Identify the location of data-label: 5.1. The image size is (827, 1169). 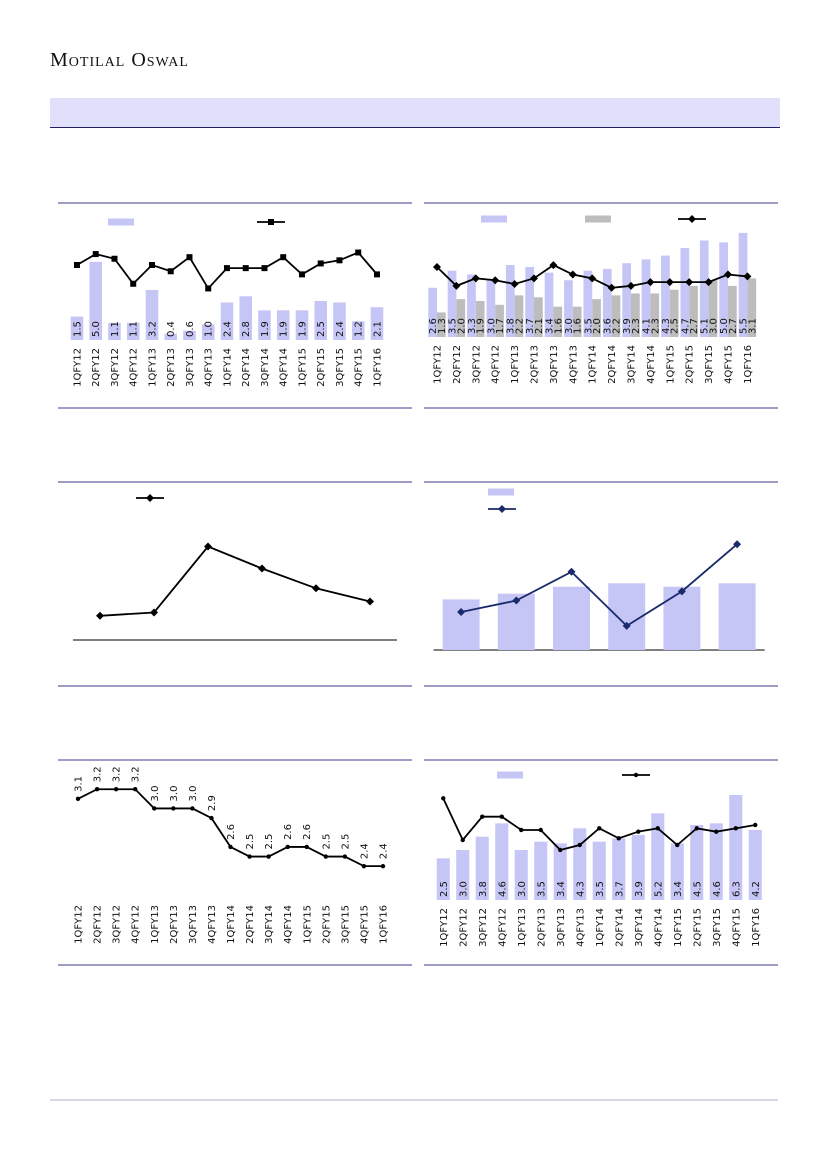
(705, 326).